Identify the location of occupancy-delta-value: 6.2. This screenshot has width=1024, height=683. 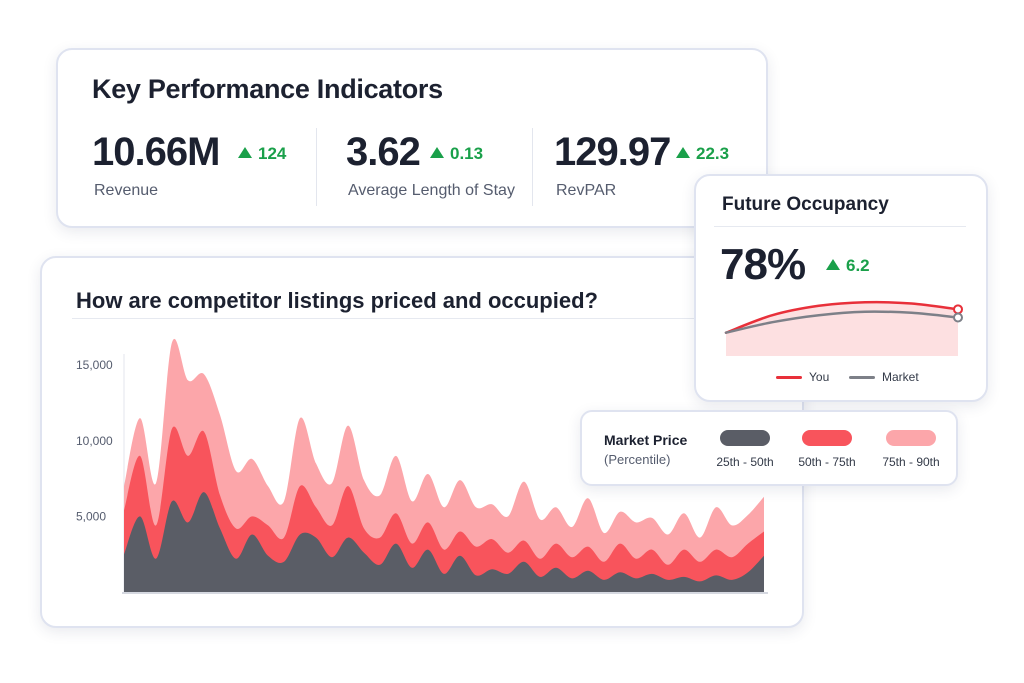
(858, 265).